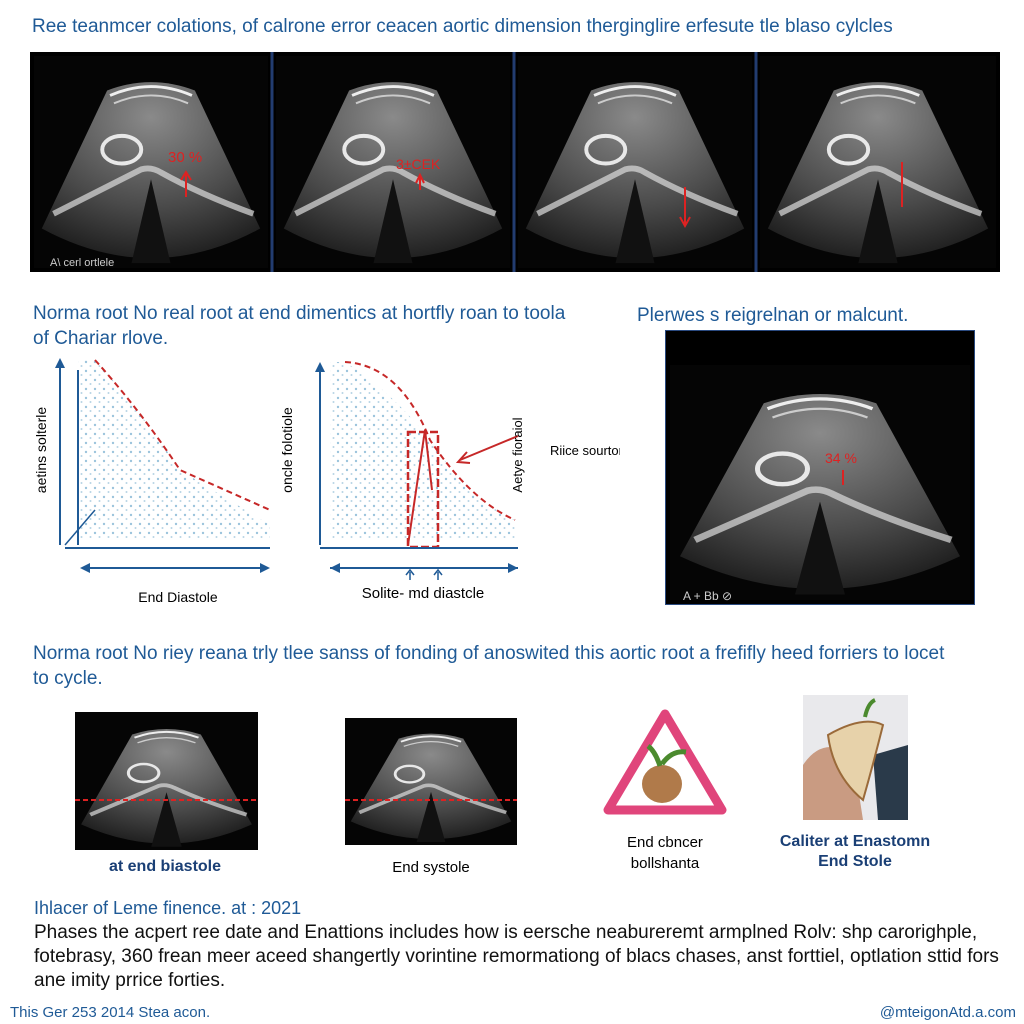 The width and height of the screenshot is (1024, 1024). Describe the element at coordinates (110, 1012) in the screenshot. I see `footer-note: This Ger 253 2014 Stea acon.` at that location.